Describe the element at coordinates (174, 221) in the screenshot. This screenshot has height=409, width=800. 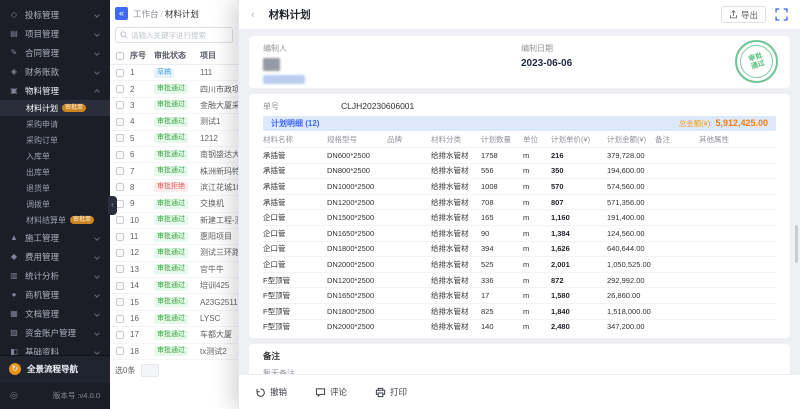
I see `list-item: 10 审批通过 新建工程-测` at that location.